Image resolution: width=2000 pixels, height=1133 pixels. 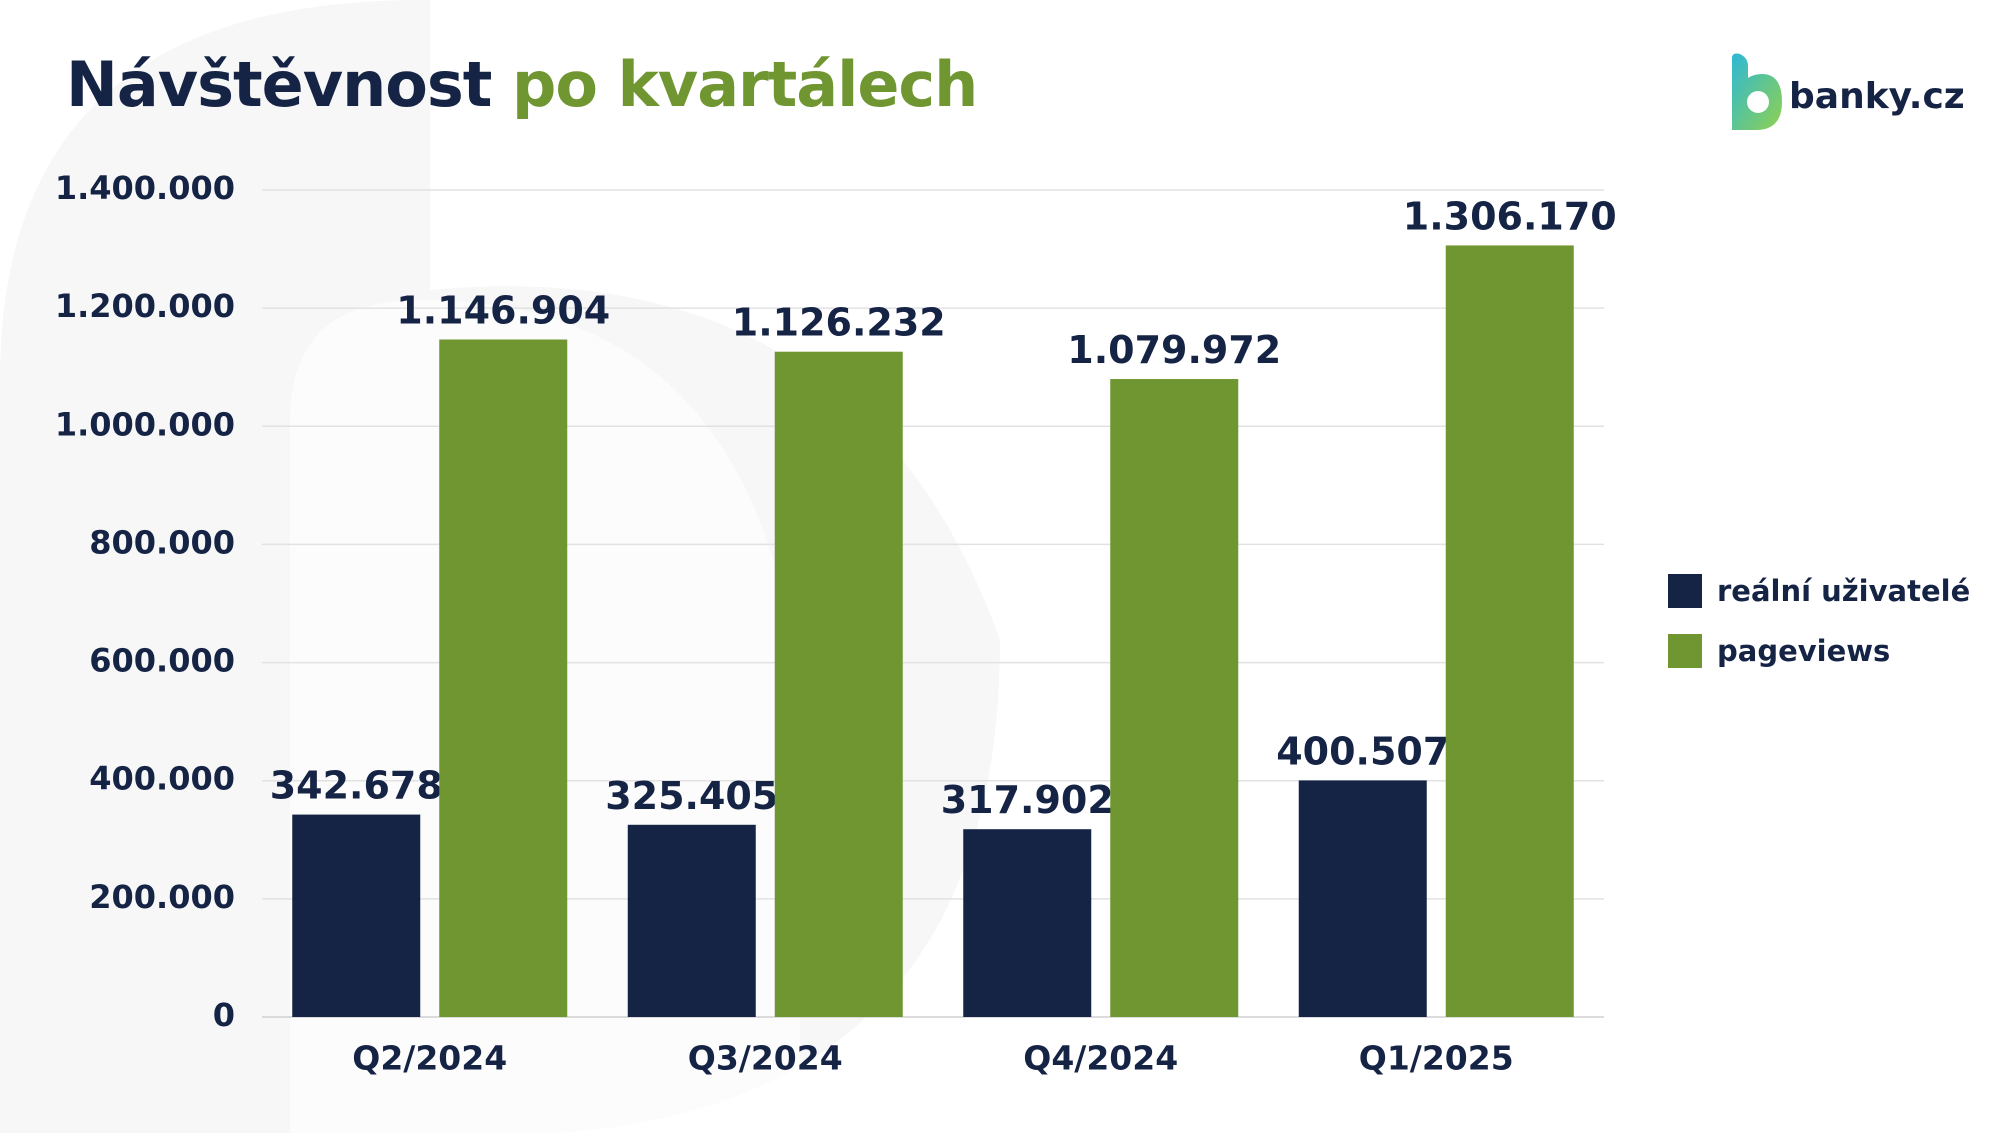 I want to click on legend-swatch-users, so click(x=1685, y=591).